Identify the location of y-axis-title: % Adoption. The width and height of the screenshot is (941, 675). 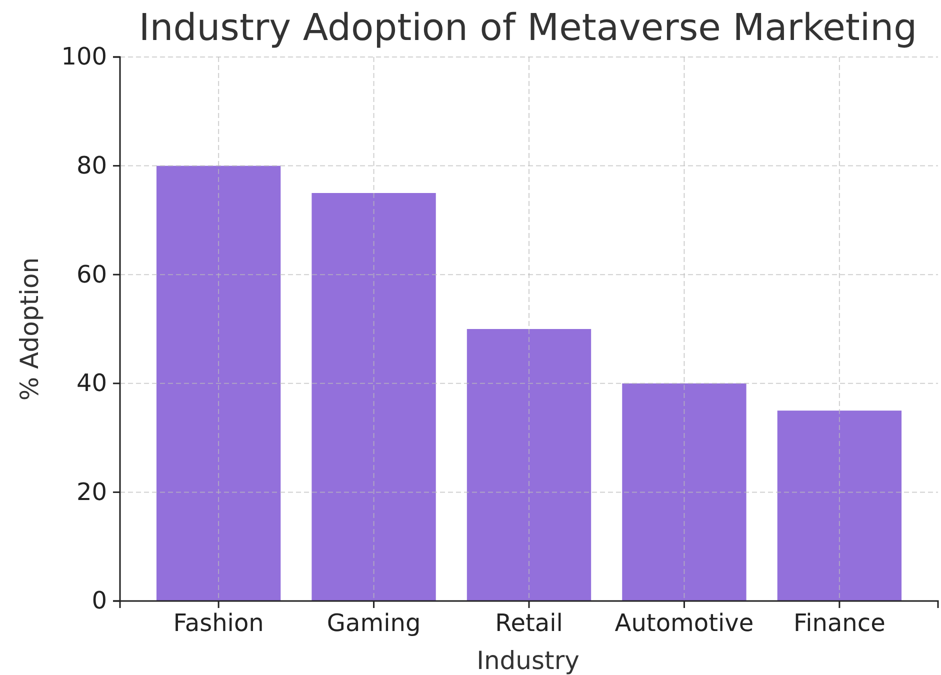
(29, 329).